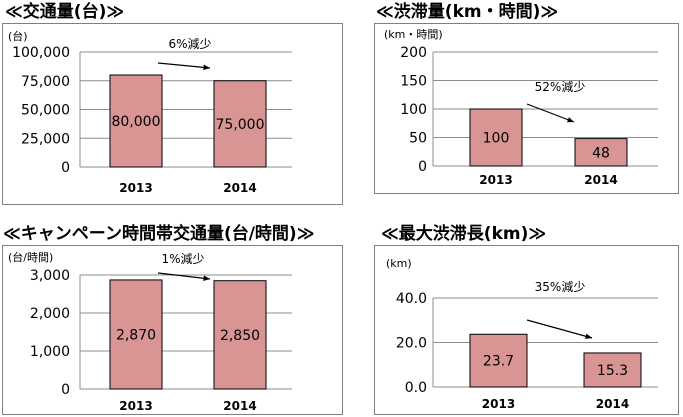 The width and height of the screenshot is (683, 417). Describe the element at coordinates (18, 36) in the screenshot. I see `y-unit-label: (台)` at that location.